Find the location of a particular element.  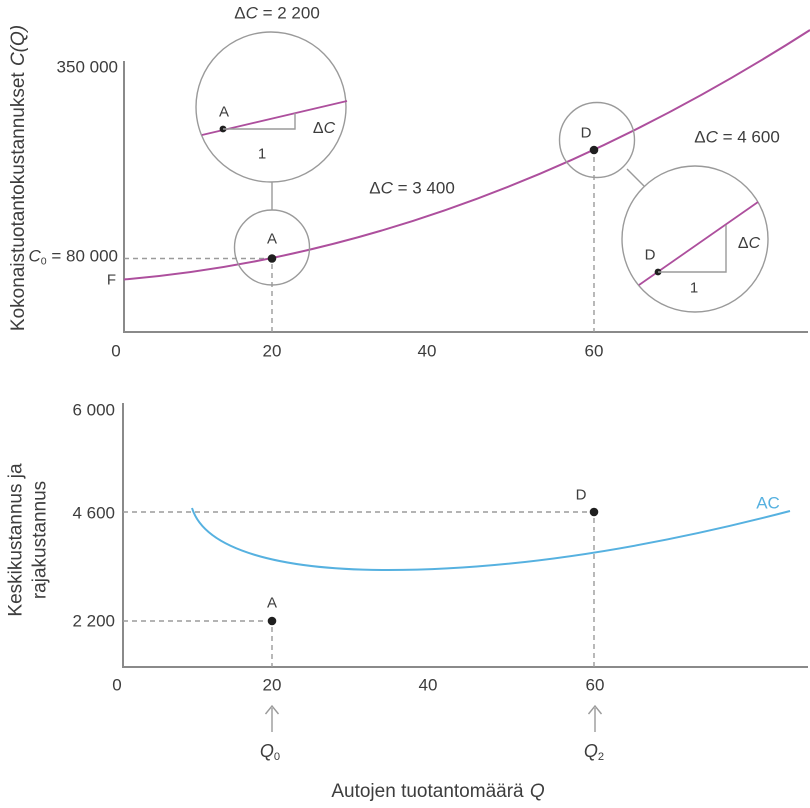

bottom-y-tick-2200: 2 200 is located at coordinates (93, 621).